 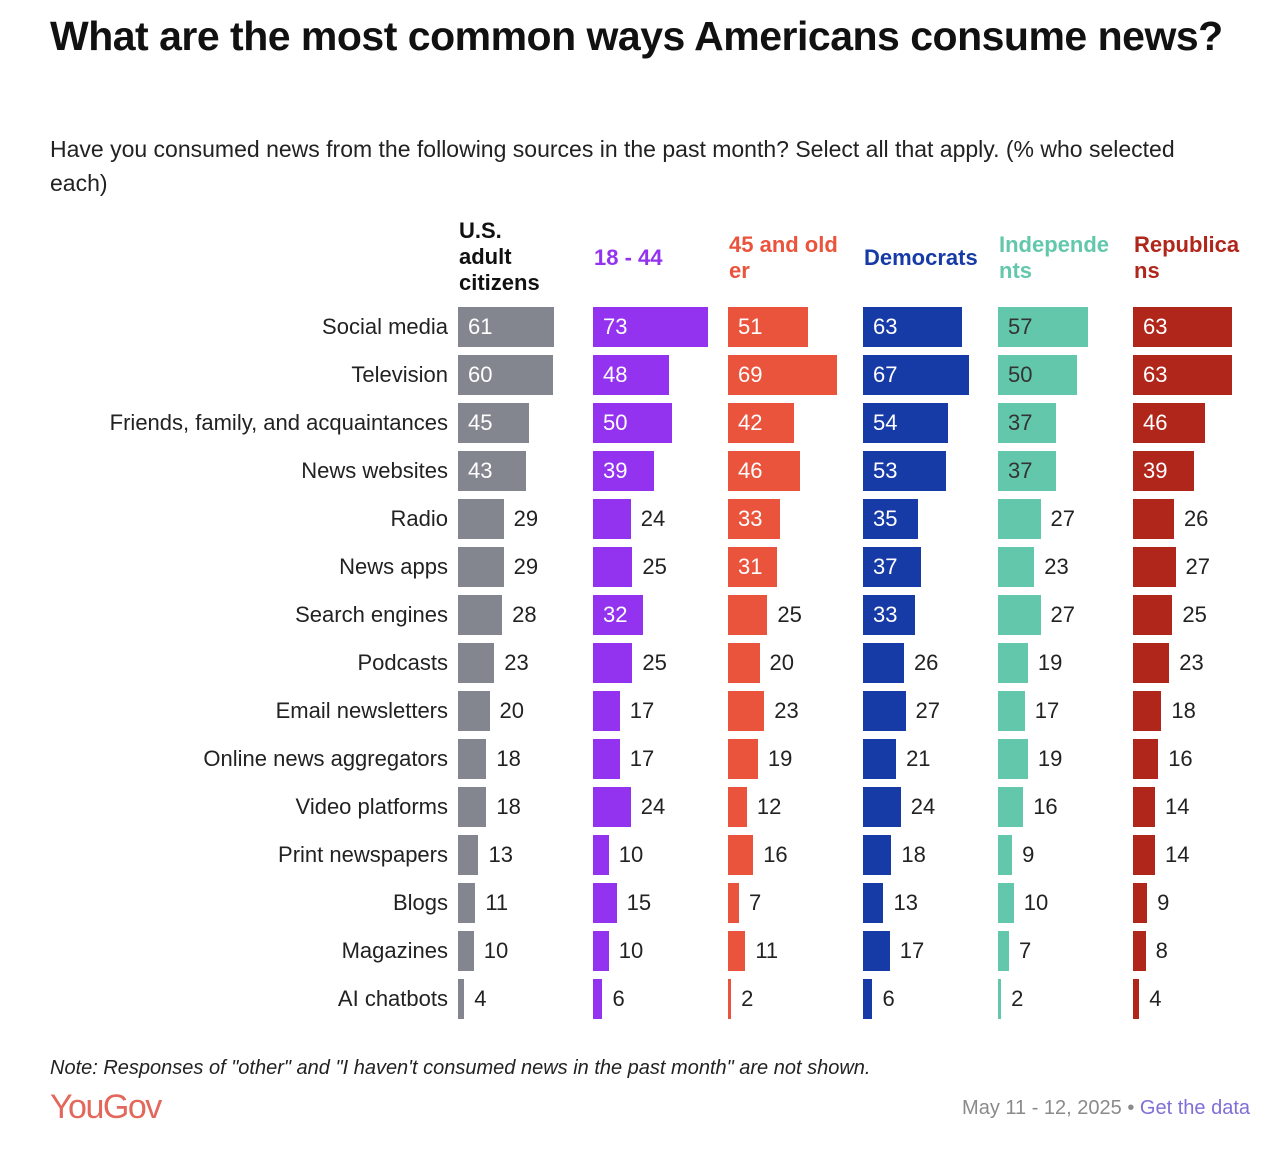 What do you see at coordinates (1194, 1108) in the screenshot?
I see `get-the-data-link: Get the data` at bounding box center [1194, 1108].